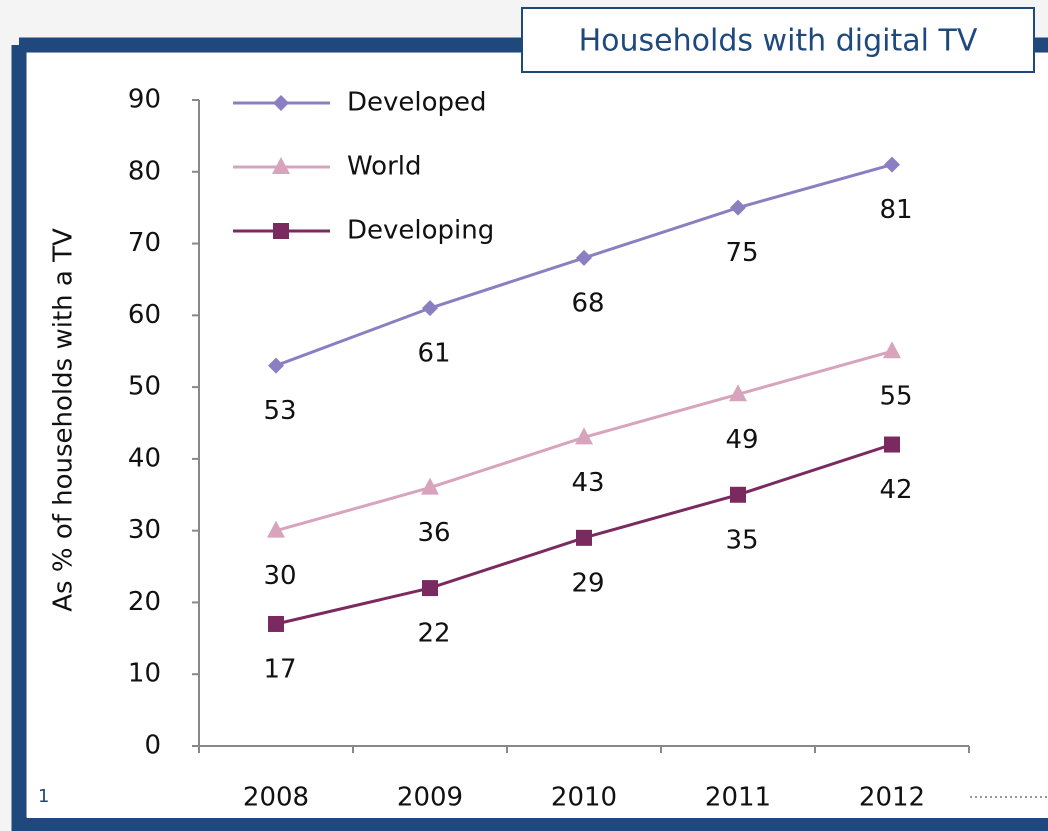  What do you see at coordinates (144, 387) in the screenshot?
I see `y-tick-label: 50` at bounding box center [144, 387].